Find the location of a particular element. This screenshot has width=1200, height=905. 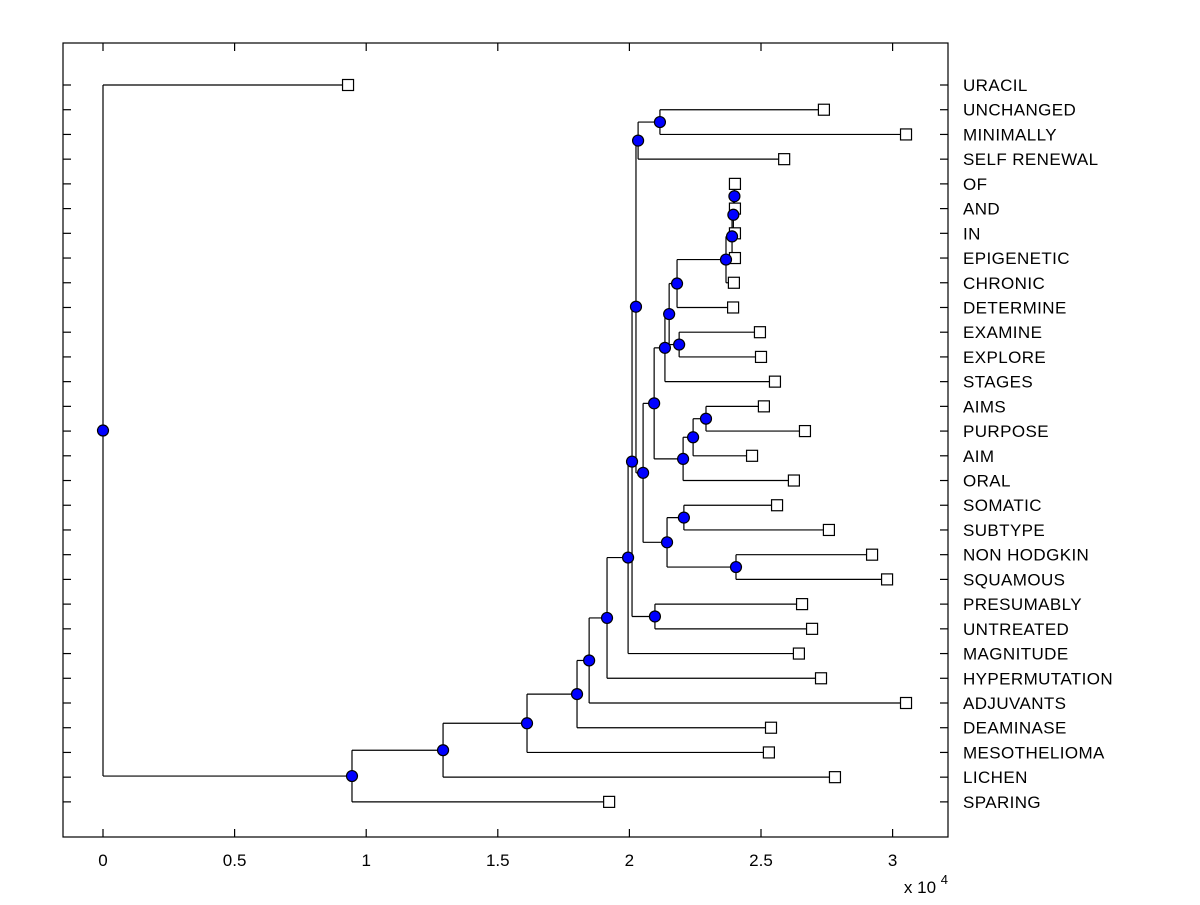

x-axis-tick-label: 0 is located at coordinates (102, 860).